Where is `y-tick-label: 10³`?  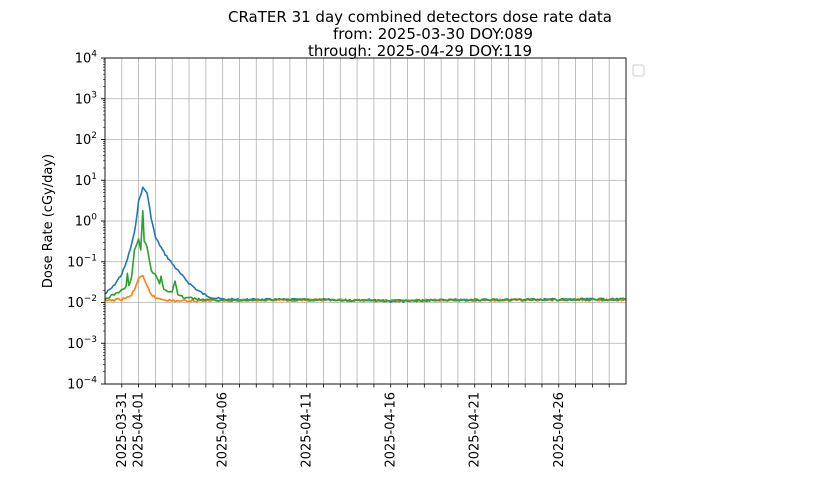 y-tick-label: 10³ is located at coordinates (86, 98).